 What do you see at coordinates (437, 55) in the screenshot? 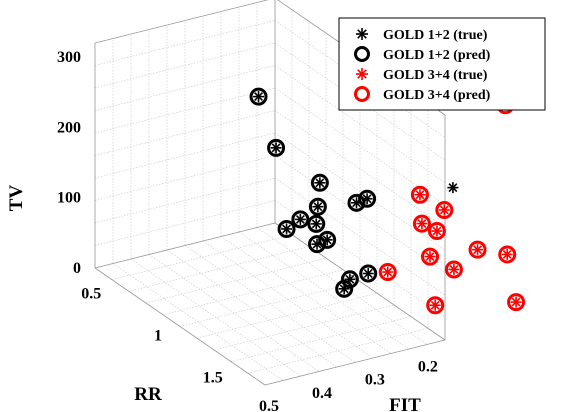
I see `legend-entry-label: GOLD 1+2 (pred)` at bounding box center [437, 55].